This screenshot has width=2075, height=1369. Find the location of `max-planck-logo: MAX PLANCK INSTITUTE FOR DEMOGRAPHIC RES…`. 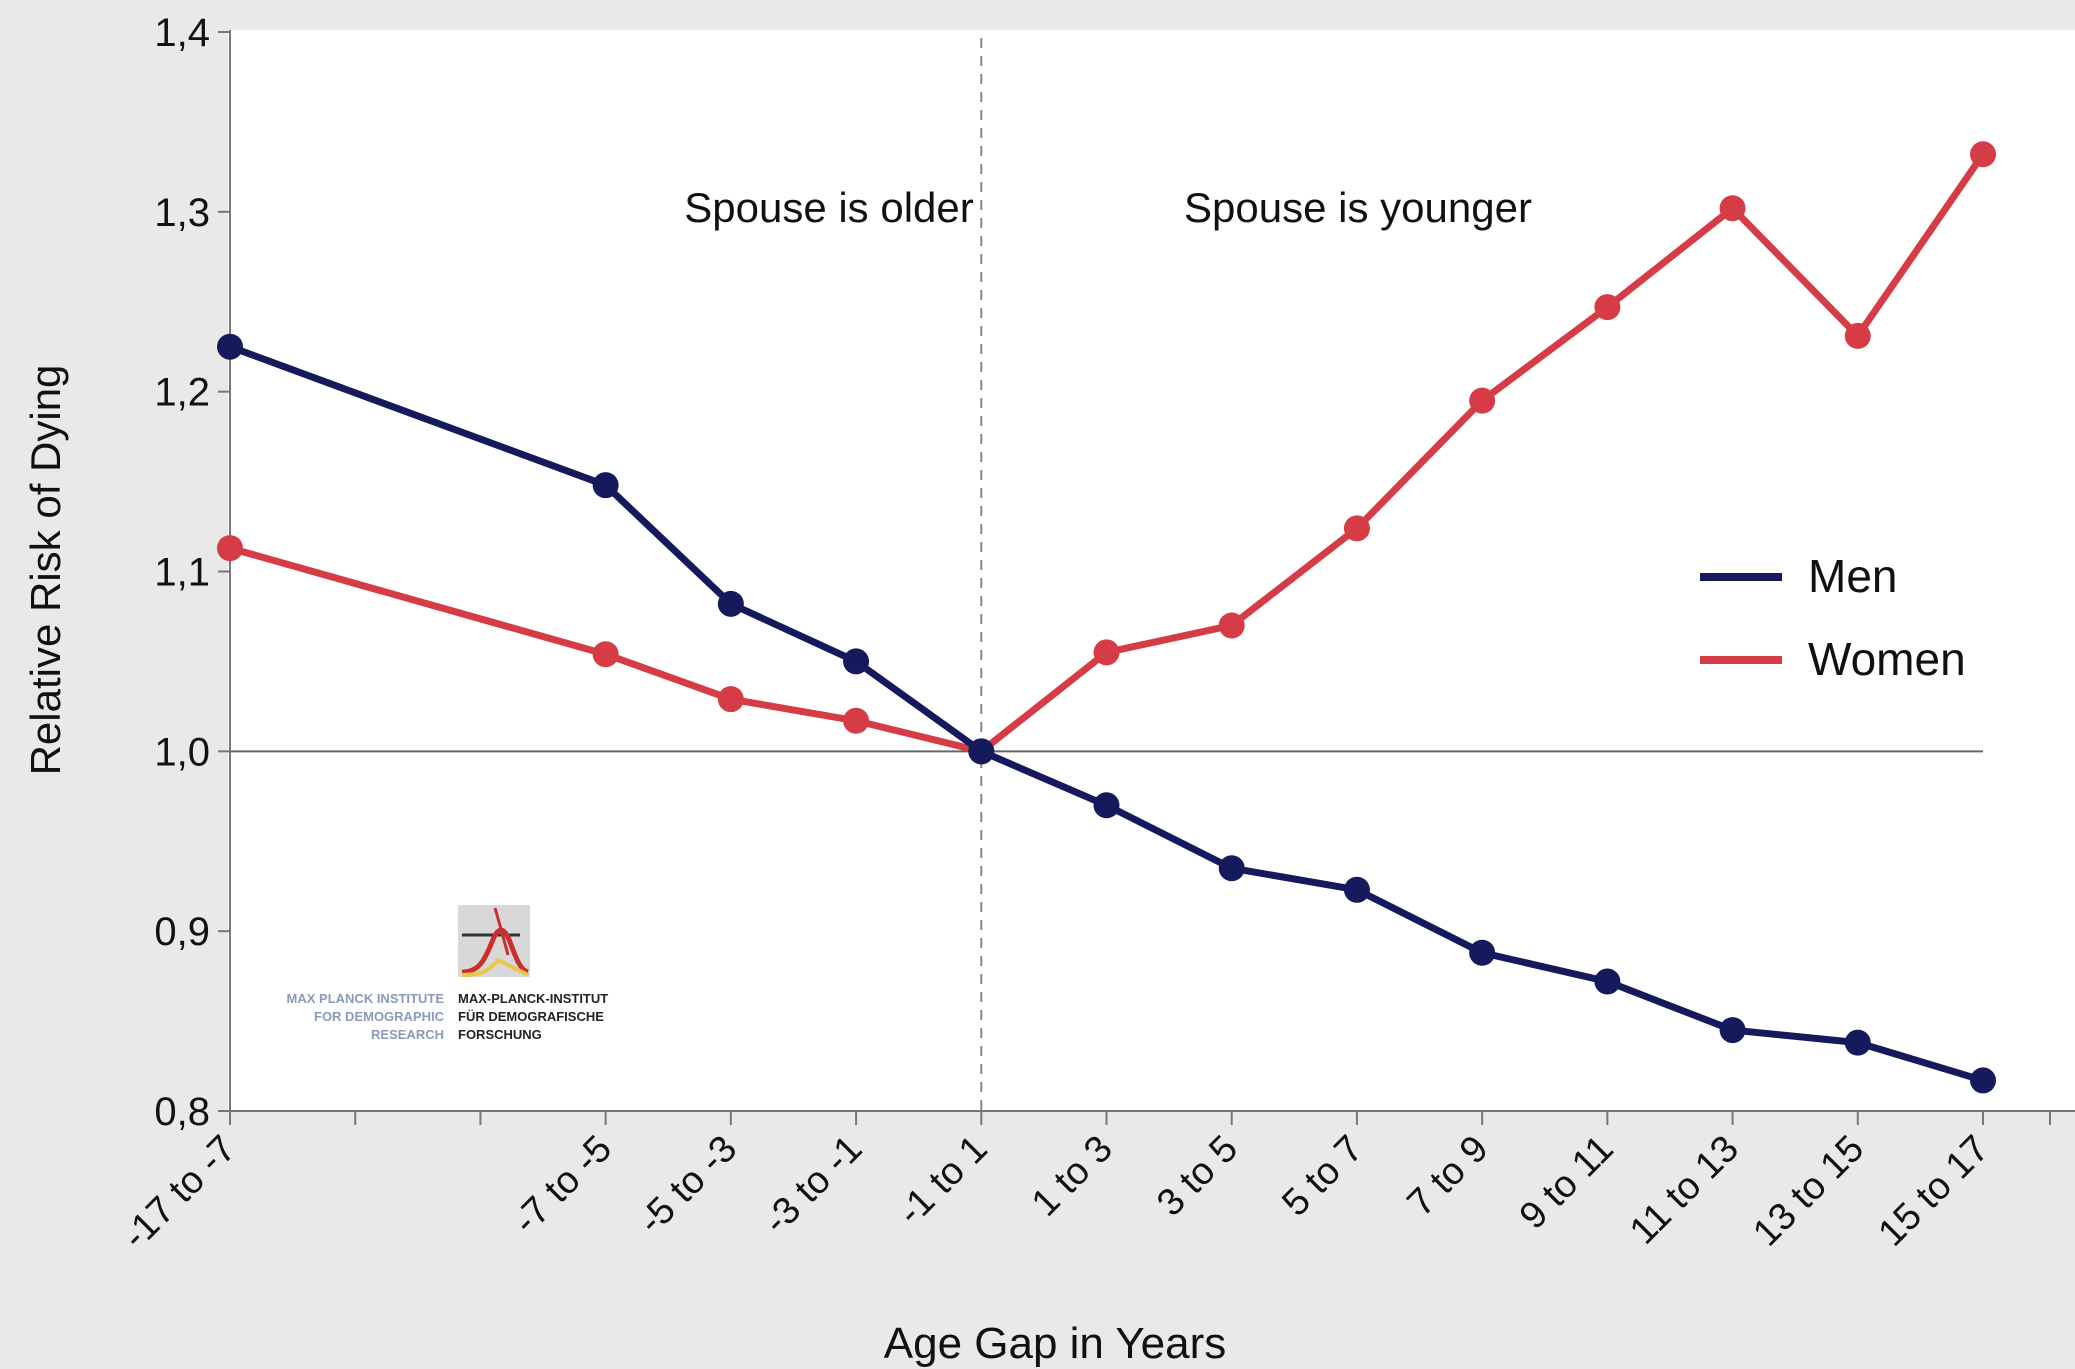

max-planck-logo: MAX PLANCK INSTITUTE FOR DEMOGRAPHIC RES… is located at coordinates (447, 973).